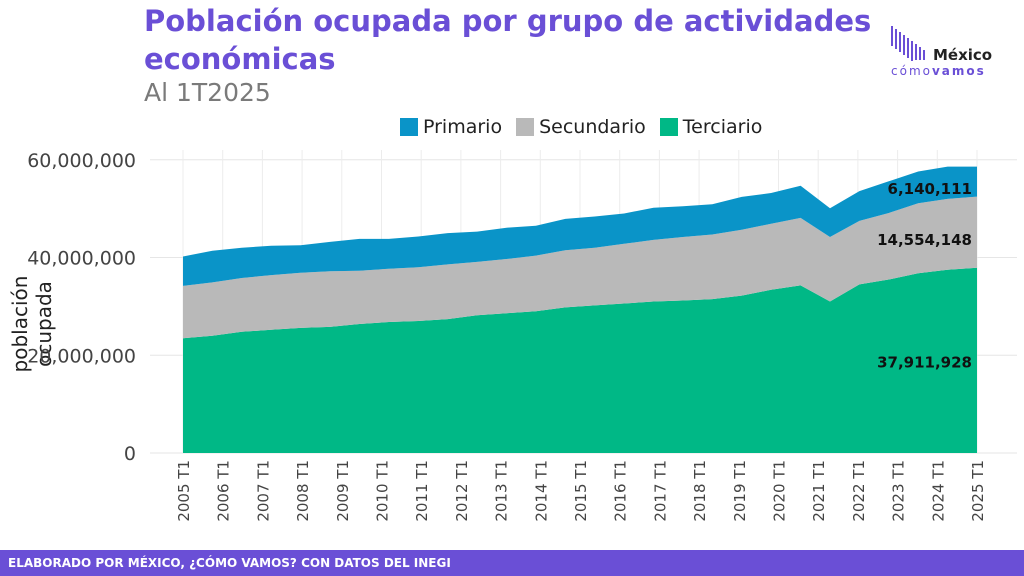 Image resolution: width=1024 pixels, height=576 pixels. I want to click on logo-name: México, so click(963, 55).